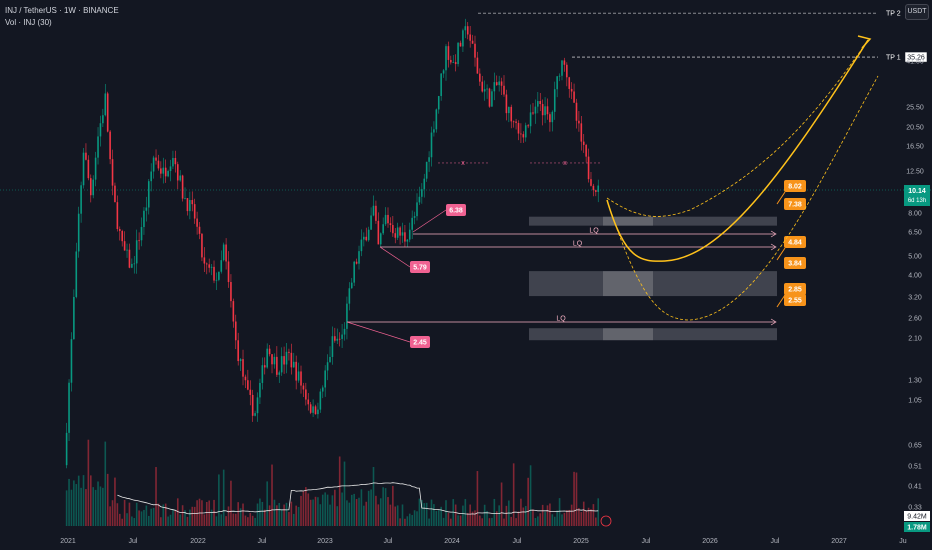 The image size is (932, 550). I want to click on lq-label: LQ, so click(594, 231).